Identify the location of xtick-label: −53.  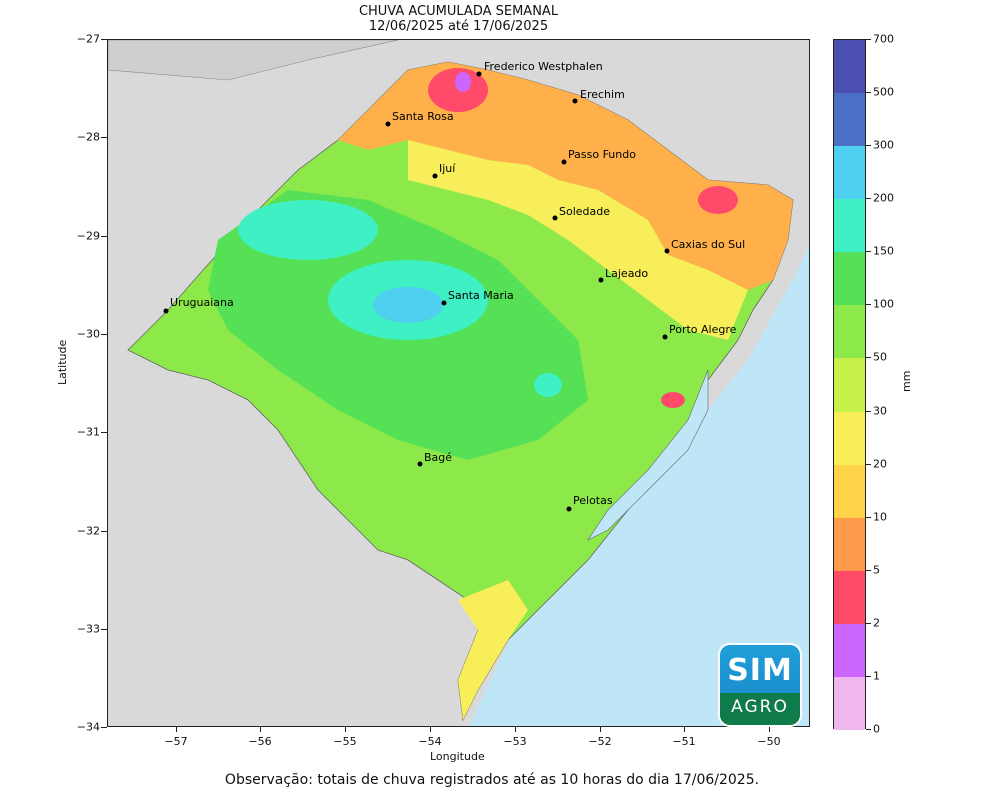
(515, 741).